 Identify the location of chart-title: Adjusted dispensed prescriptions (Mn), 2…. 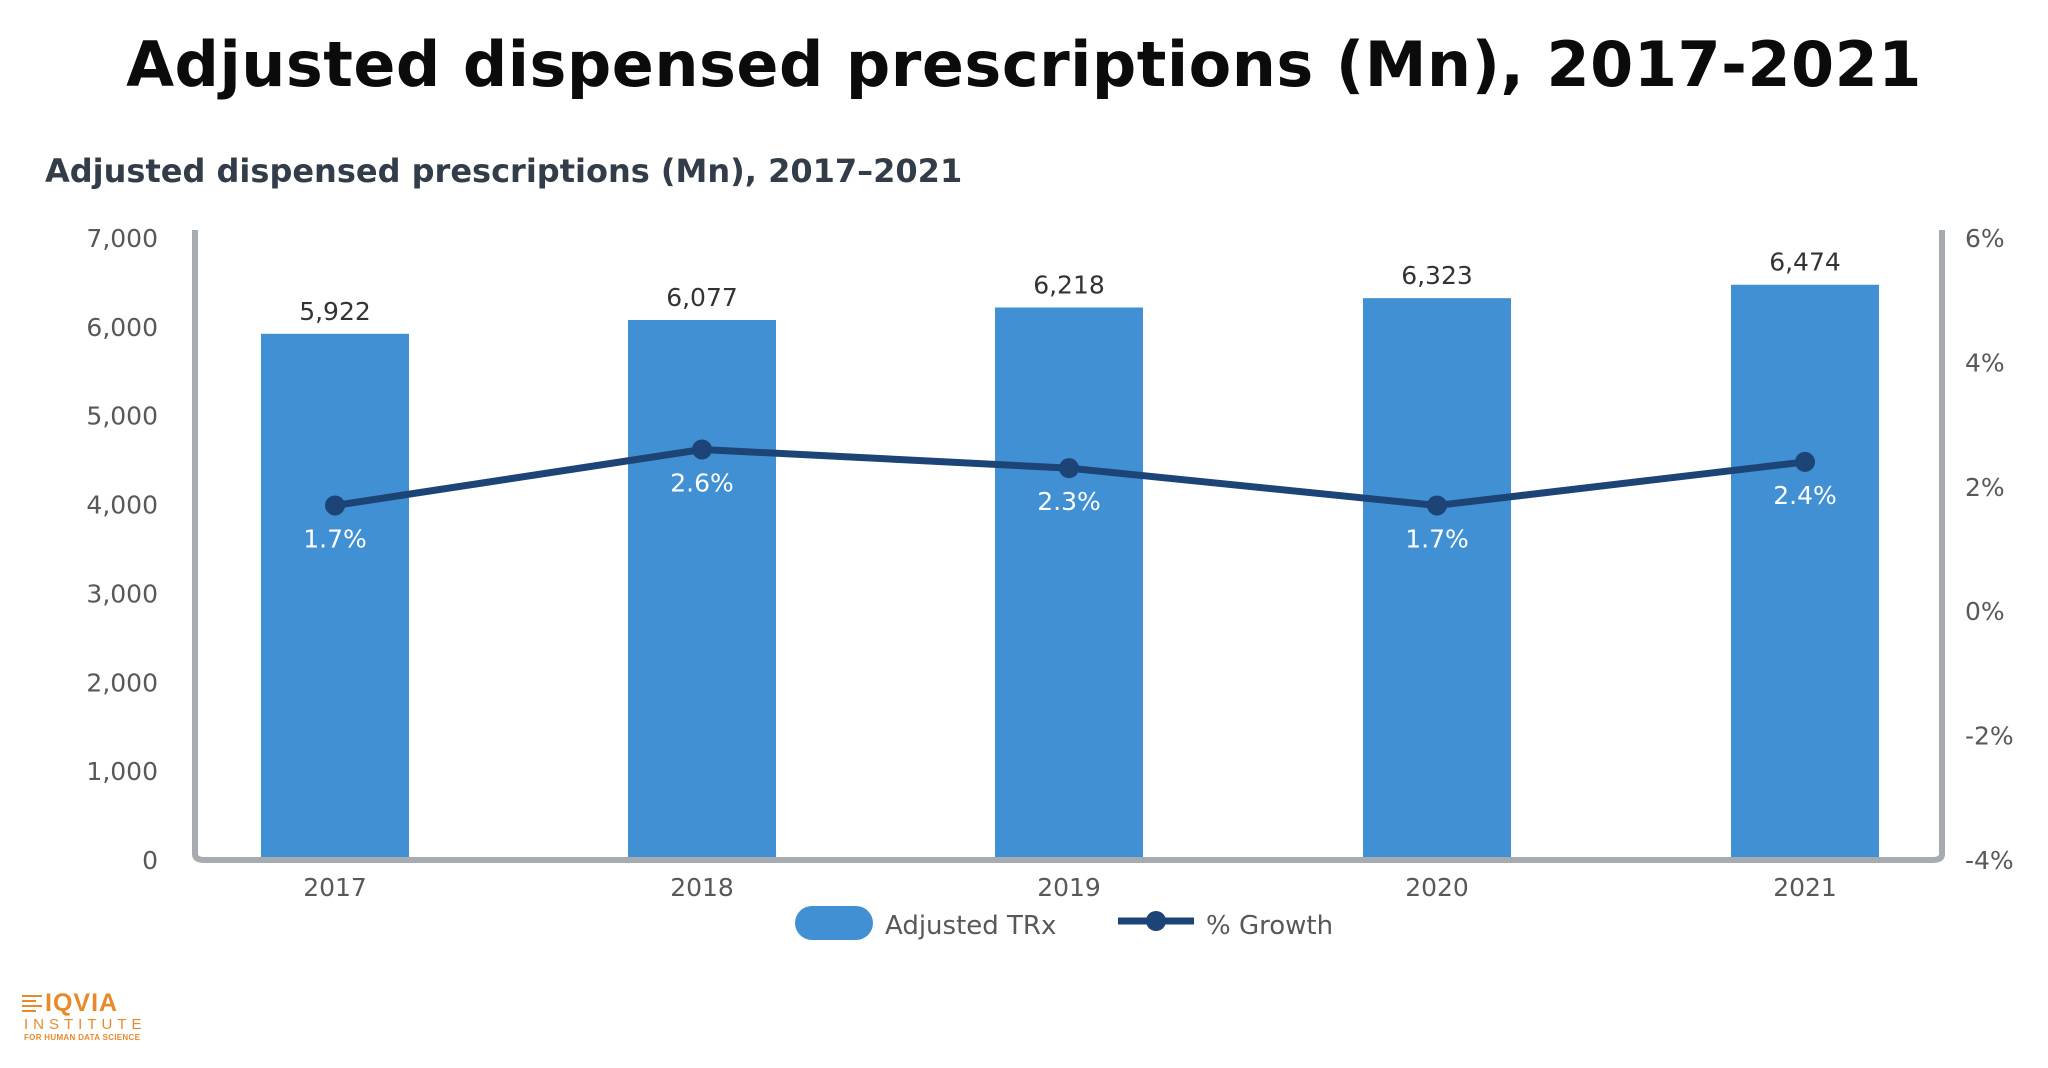
(503, 171).